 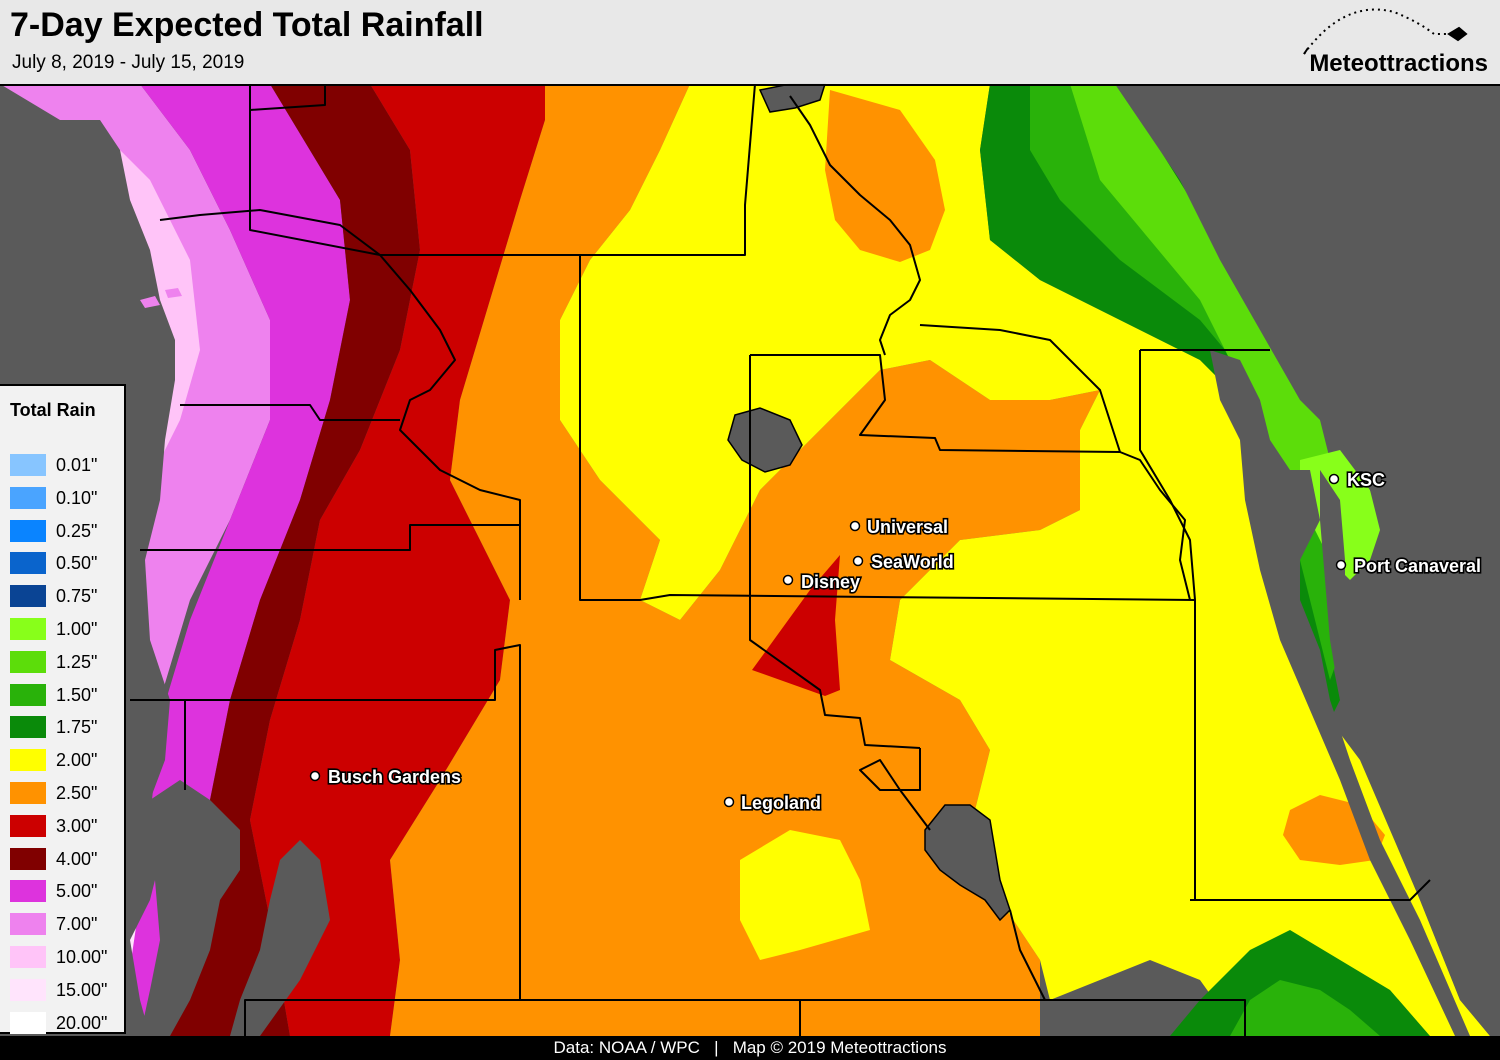 What do you see at coordinates (280, 938) in the screenshot?
I see `tampa-bay-east-arm` at bounding box center [280, 938].